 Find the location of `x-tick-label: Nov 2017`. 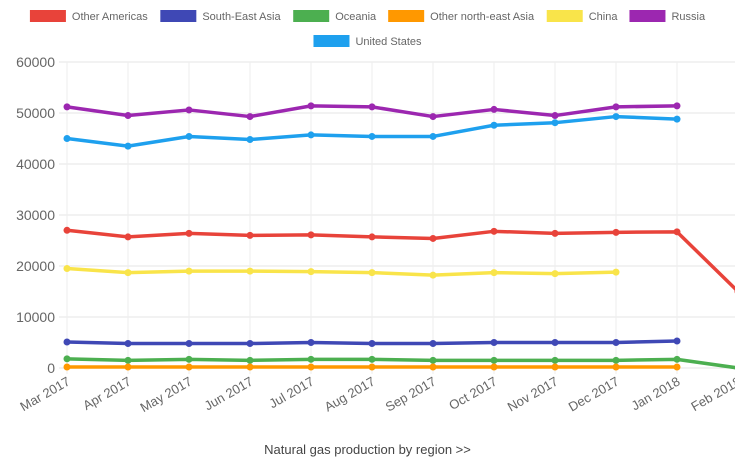

x-tick-label: Nov 2017 is located at coordinates (533, 394).